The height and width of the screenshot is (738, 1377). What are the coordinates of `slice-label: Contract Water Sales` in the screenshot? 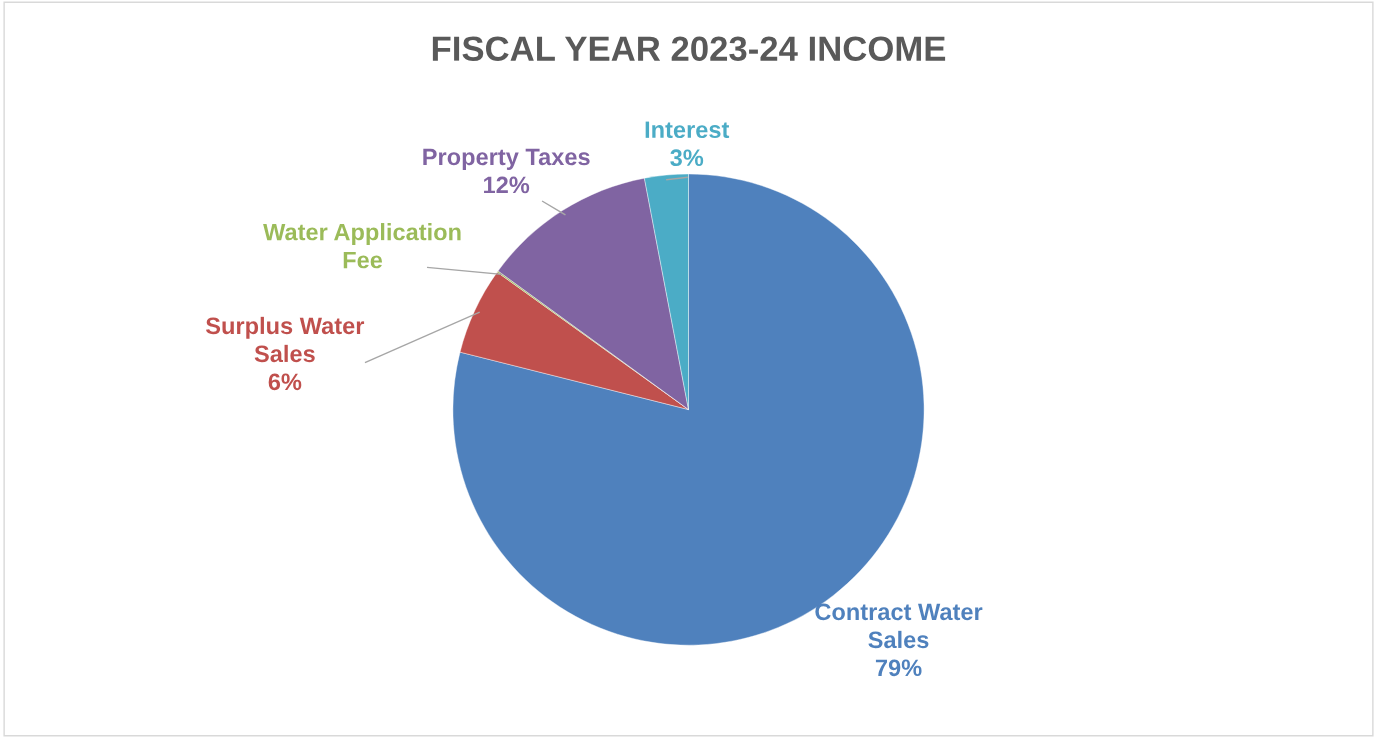 It's located at (899, 626).